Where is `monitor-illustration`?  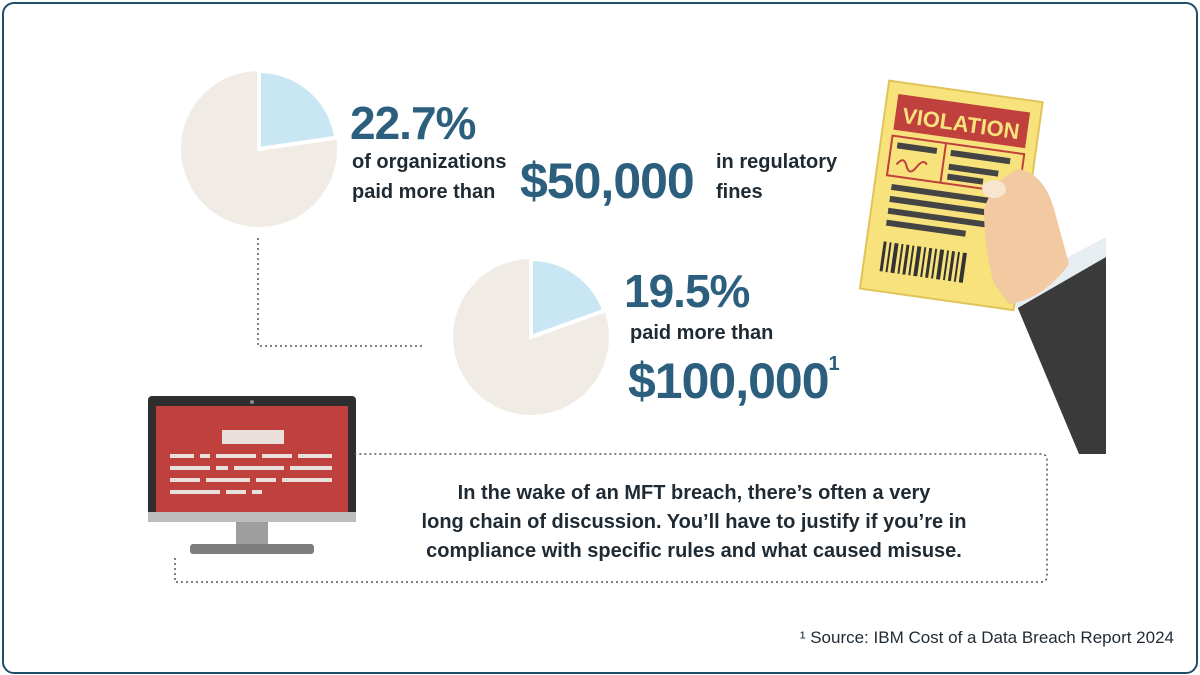 monitor-illustration is located at coordinates (252, 475).